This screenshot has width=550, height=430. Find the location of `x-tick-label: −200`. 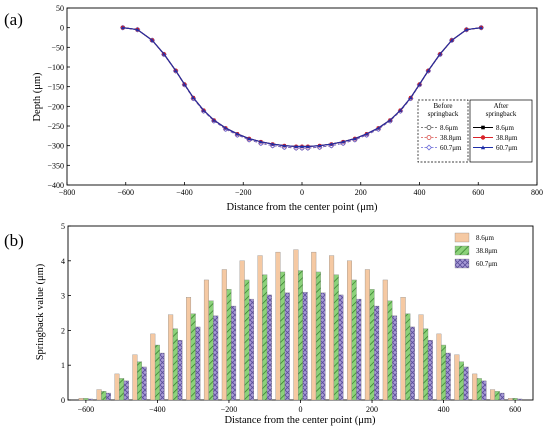

x-tick-label: −200 is located at coordinates (243, 192).